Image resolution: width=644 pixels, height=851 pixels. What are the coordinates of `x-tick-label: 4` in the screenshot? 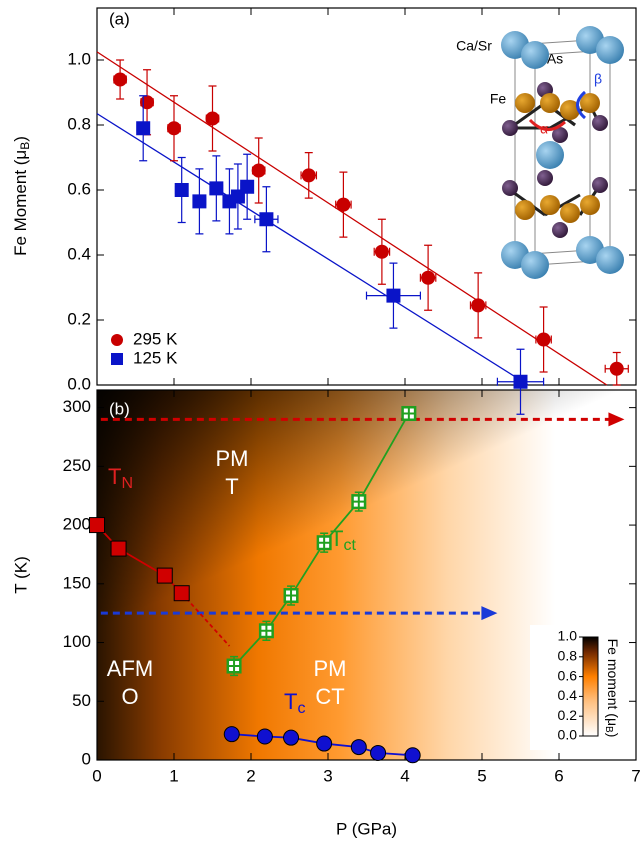 It's located at (404, 775).